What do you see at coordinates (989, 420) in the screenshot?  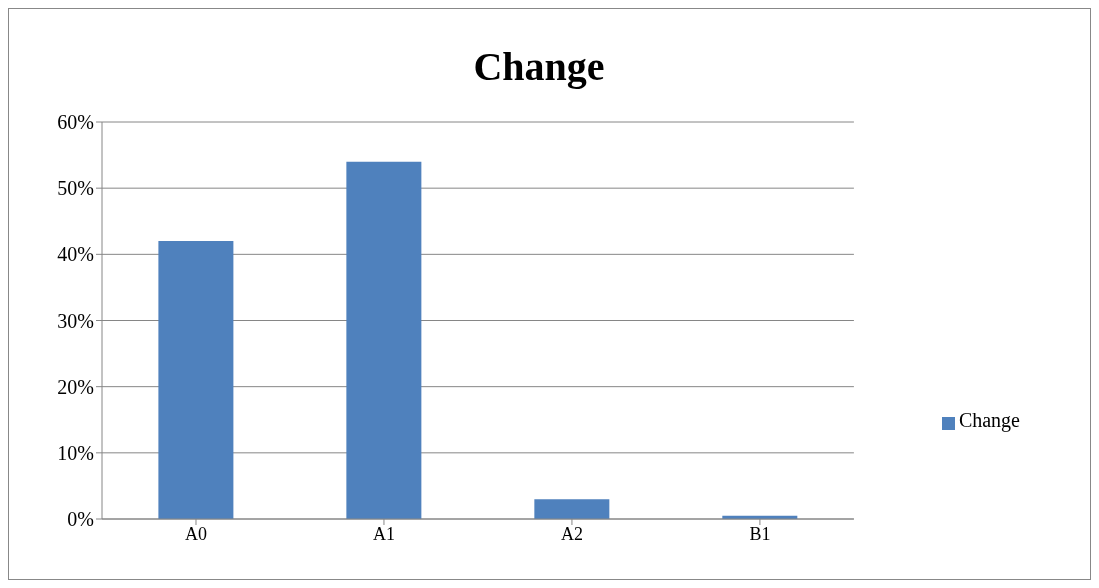 I see `legend-label: Change` at bounding box center [989, 420].